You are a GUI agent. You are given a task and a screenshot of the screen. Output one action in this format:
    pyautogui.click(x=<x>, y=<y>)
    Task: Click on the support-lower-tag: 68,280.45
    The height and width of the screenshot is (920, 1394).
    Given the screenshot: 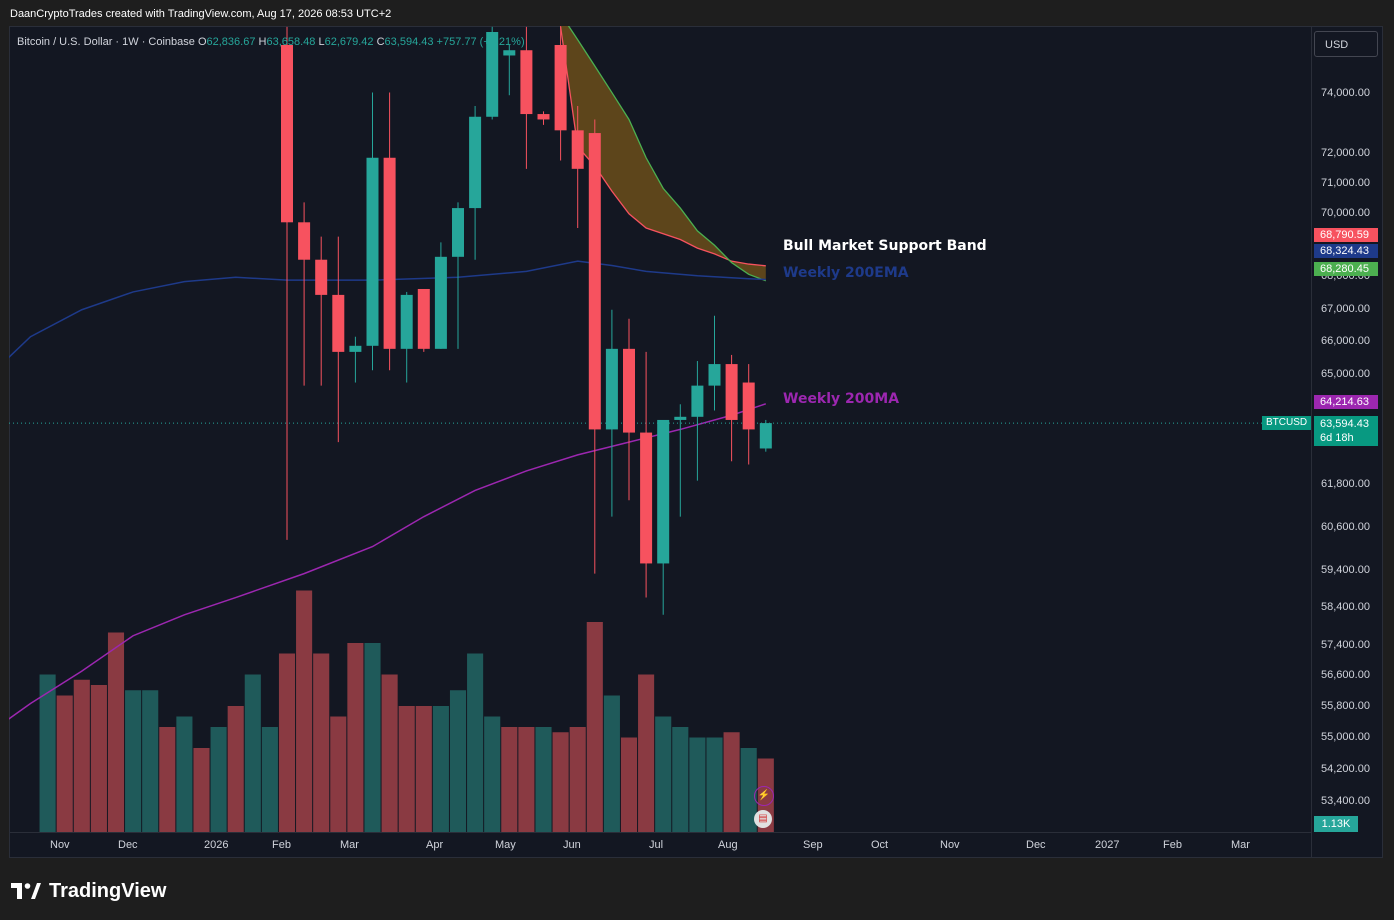 What is the action you would take?
    pyautogui.click(x=1346, y=269)
    